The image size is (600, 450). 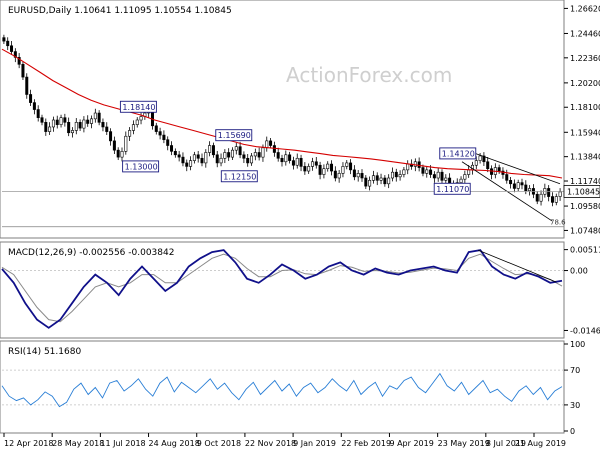 I want to click on x-axis-label: 8 Jul 2019, so click(x=506, y=443).